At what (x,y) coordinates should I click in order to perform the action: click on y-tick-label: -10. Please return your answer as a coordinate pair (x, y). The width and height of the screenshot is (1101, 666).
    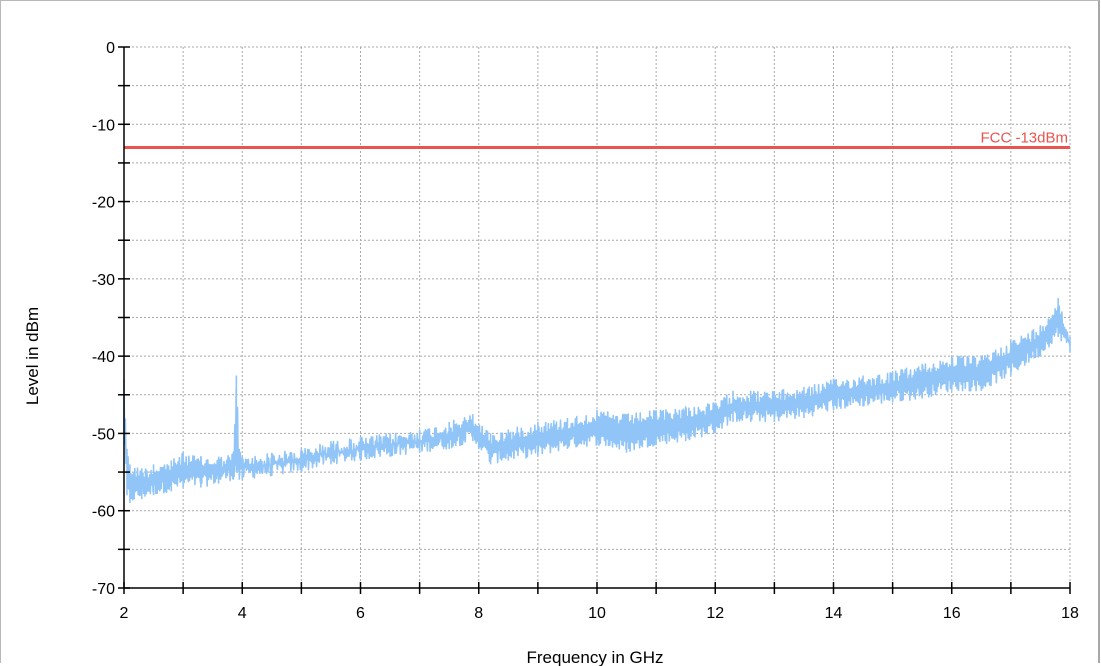
    Looking at the image, I should click on (103, 125).